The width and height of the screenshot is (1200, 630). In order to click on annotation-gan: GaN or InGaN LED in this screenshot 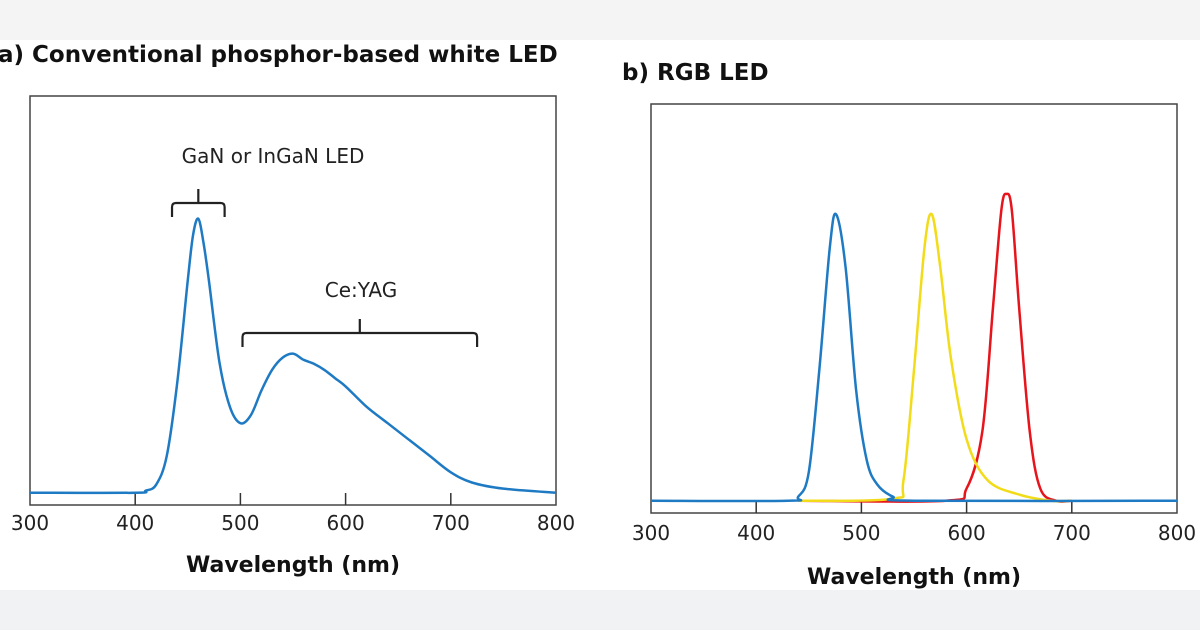, I will do `click(273, 156)`.